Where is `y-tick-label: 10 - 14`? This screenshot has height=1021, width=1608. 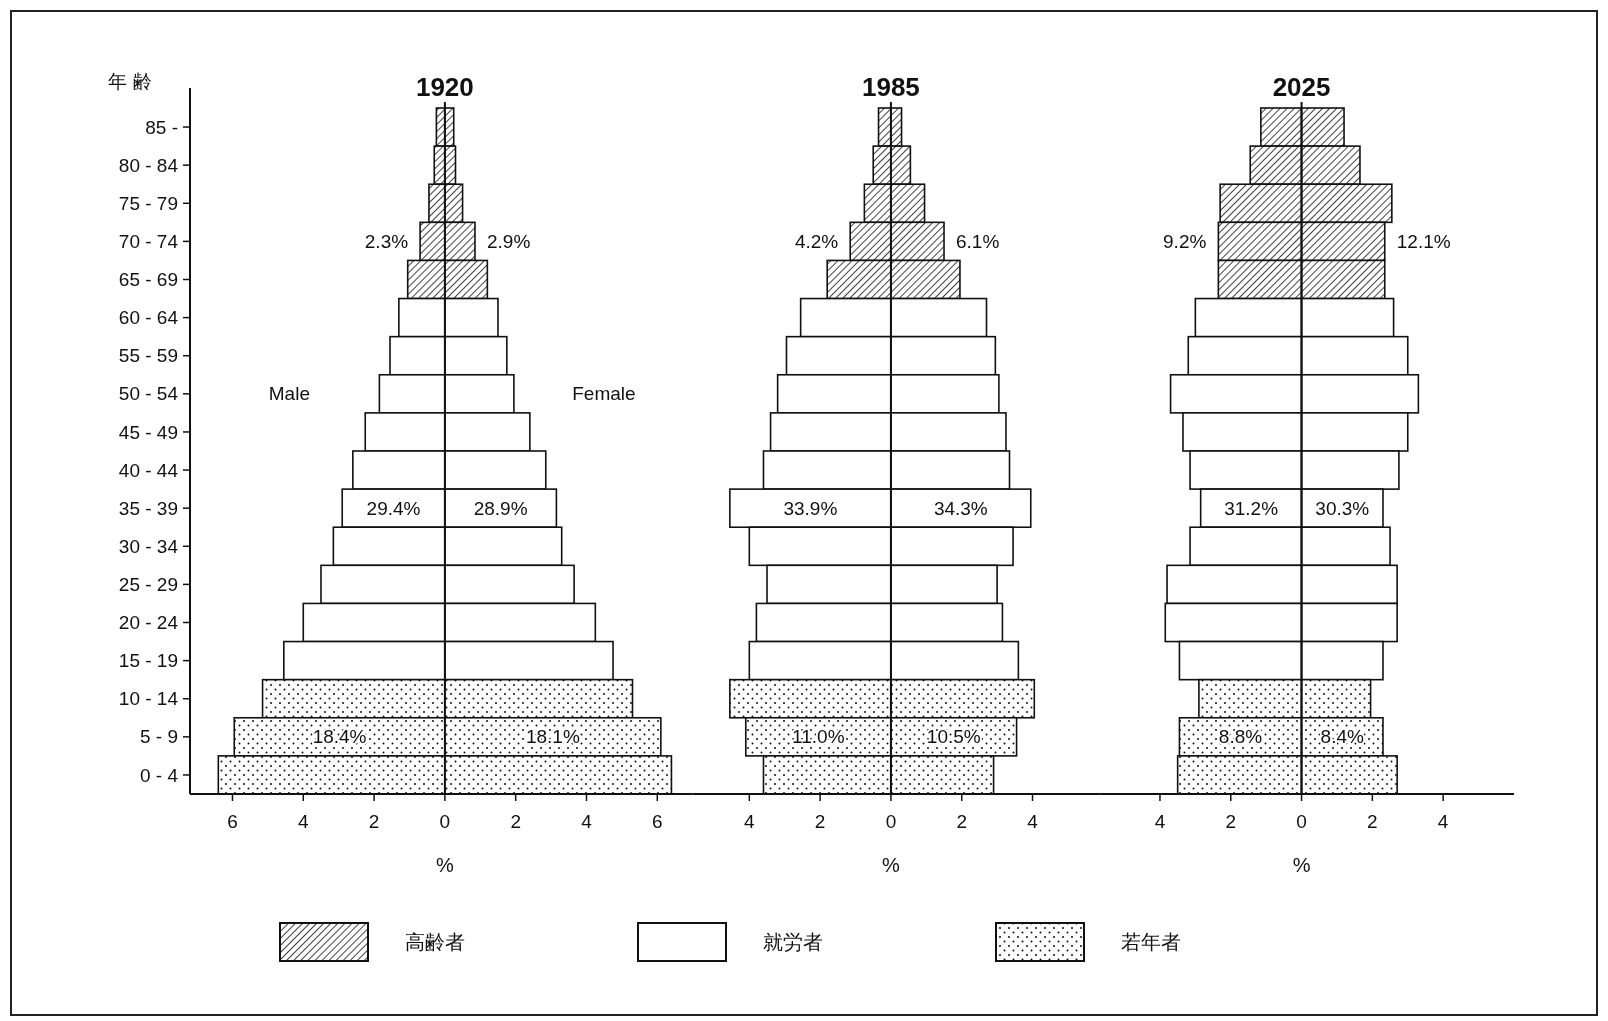 y-tick-label: 10 - 14 is located at coordinates (148, 699).